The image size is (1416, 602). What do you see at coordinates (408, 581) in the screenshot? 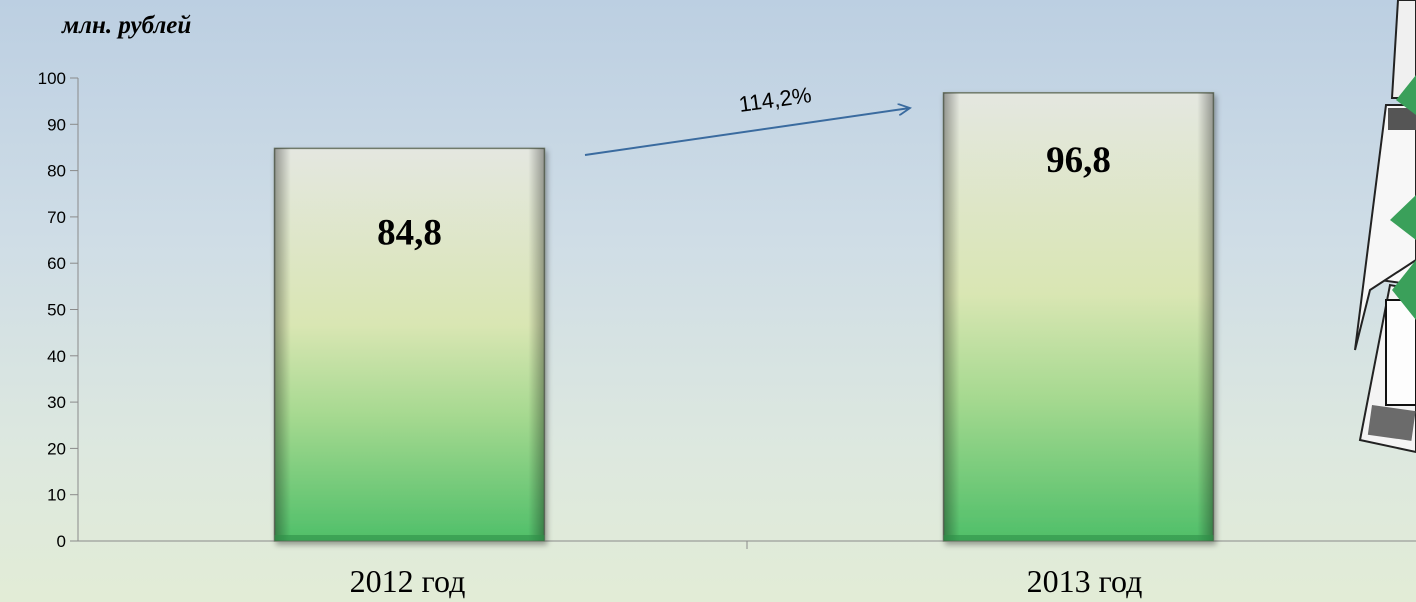
I see `x-category-label: 2012 год` at bounding box center [408, 581].